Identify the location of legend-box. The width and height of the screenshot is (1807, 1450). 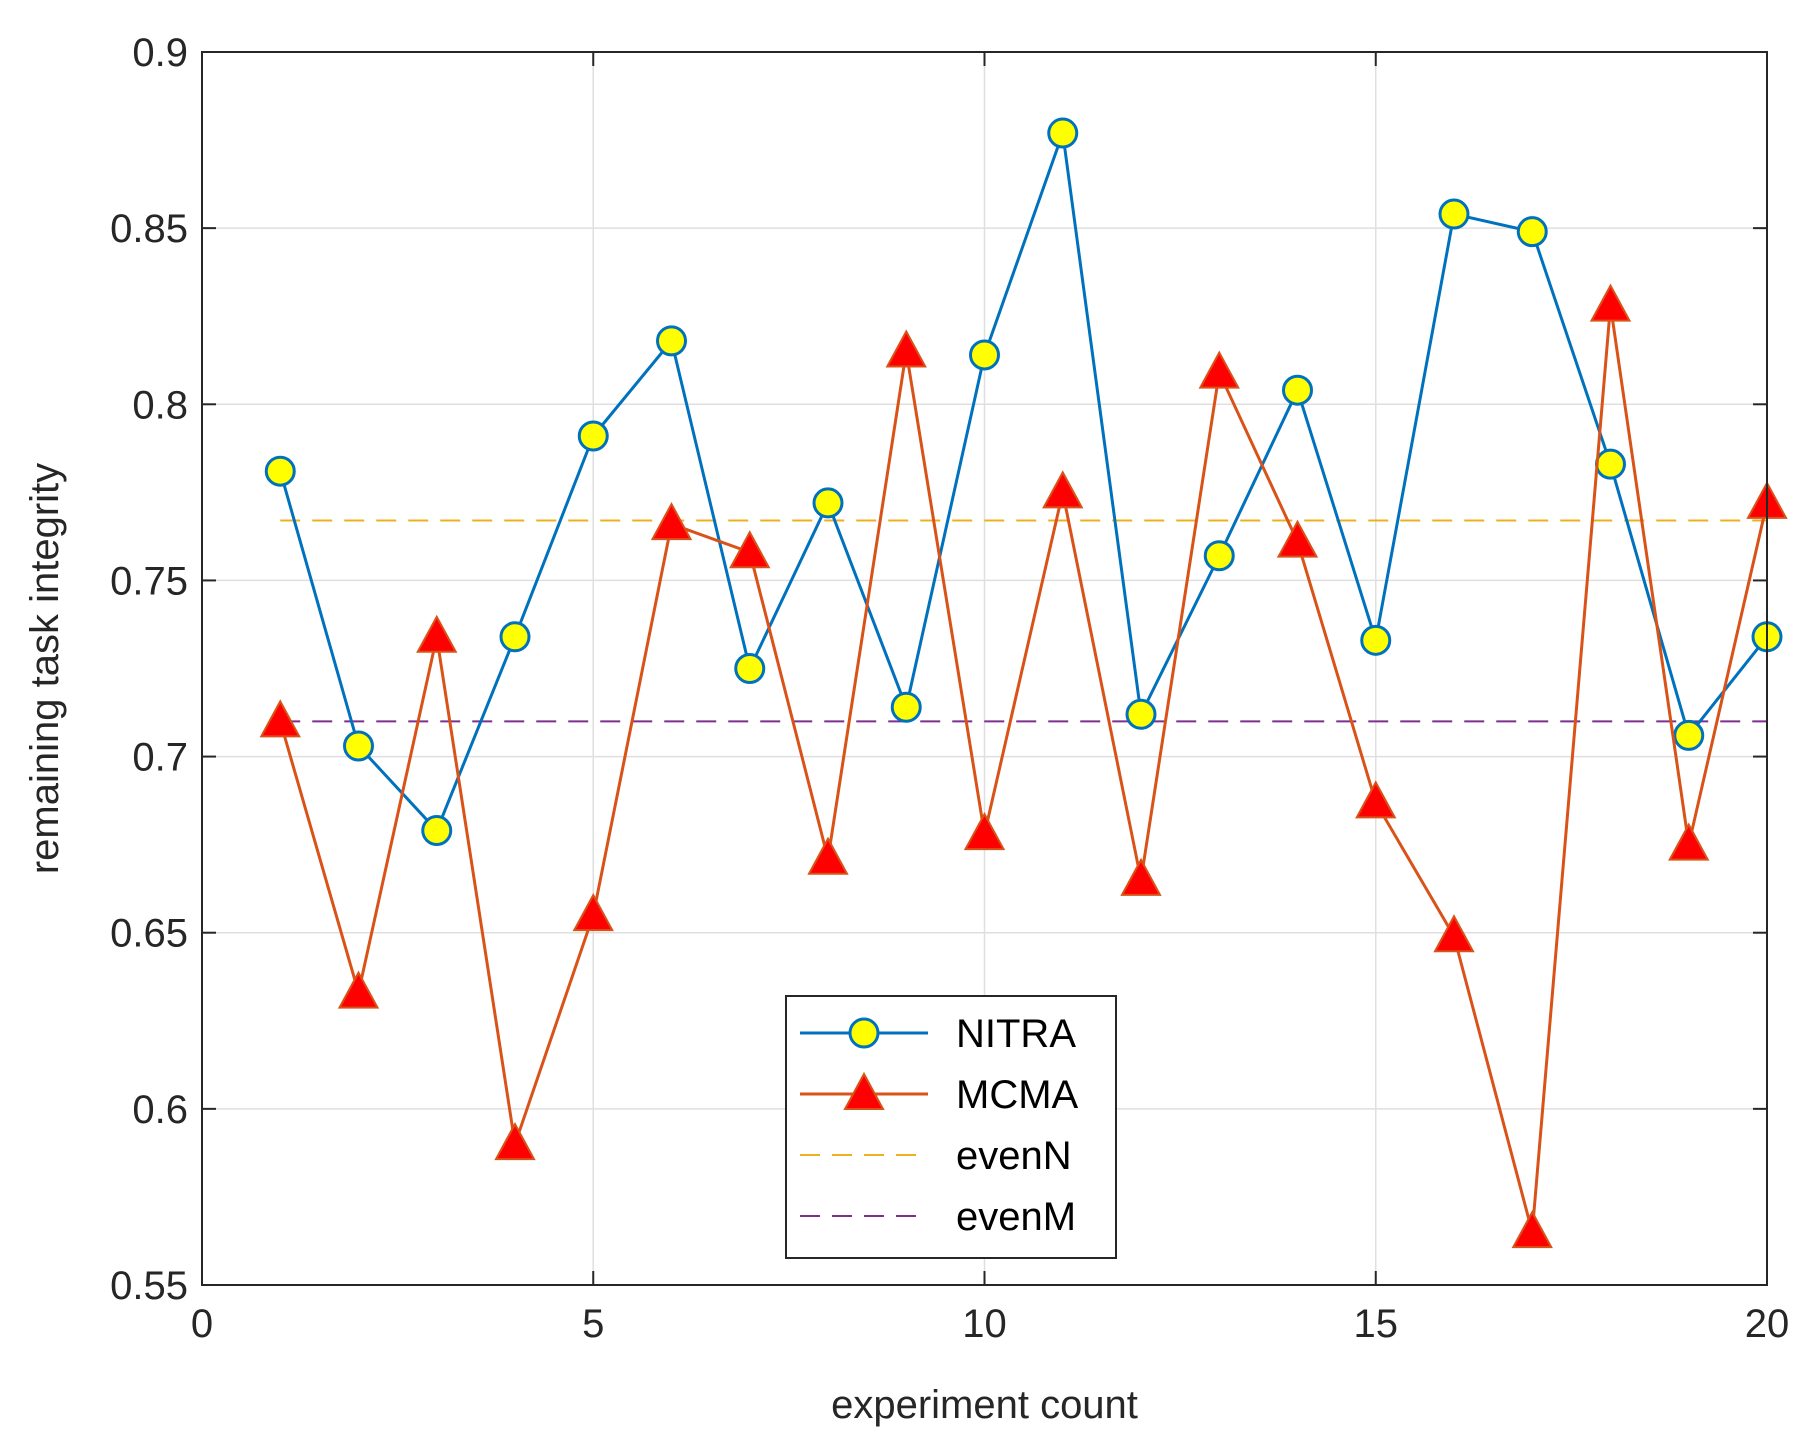
(951, 1127).